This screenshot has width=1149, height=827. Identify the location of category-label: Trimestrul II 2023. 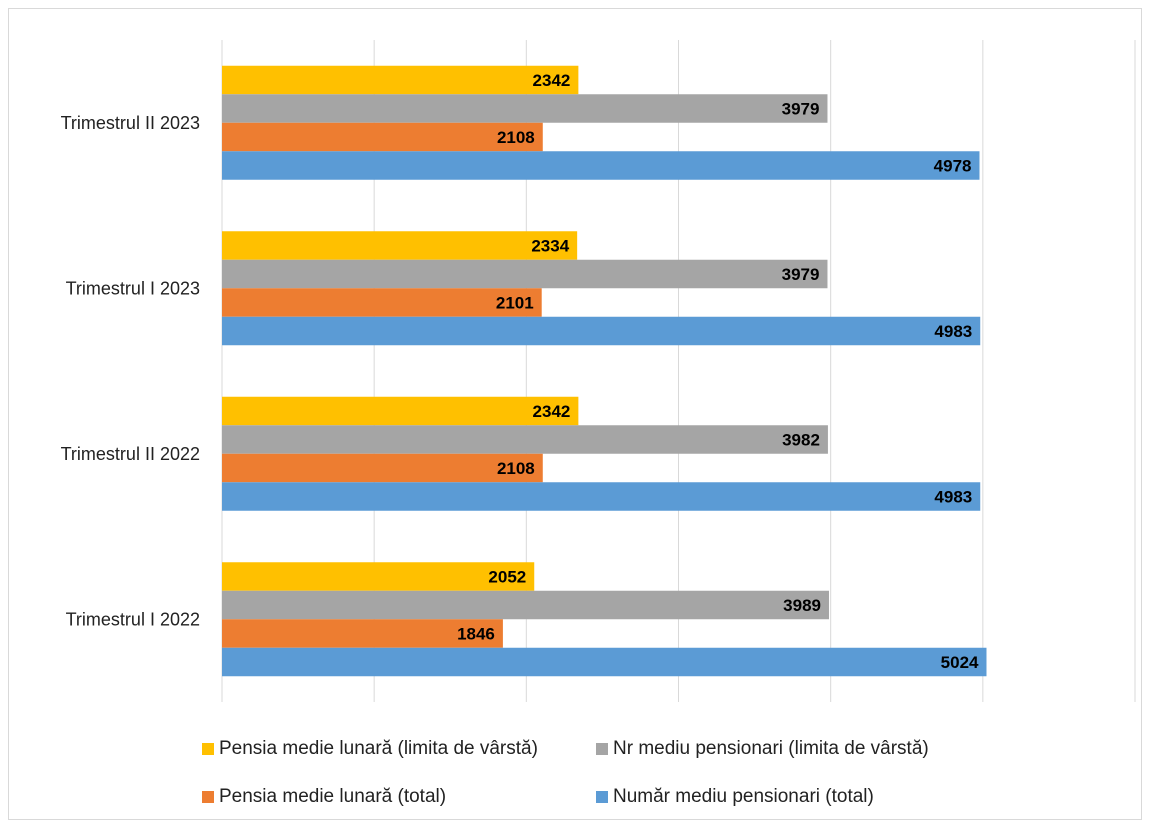
(130, 123).